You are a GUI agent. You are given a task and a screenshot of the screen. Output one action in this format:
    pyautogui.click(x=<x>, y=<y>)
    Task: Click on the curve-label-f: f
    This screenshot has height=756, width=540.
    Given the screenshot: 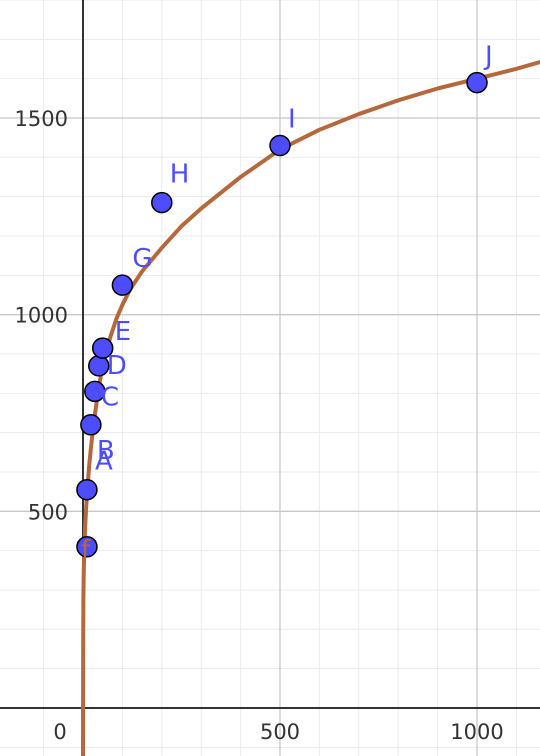 What is the action you would take?
    pyautogui.click(x=86, y=551)
    